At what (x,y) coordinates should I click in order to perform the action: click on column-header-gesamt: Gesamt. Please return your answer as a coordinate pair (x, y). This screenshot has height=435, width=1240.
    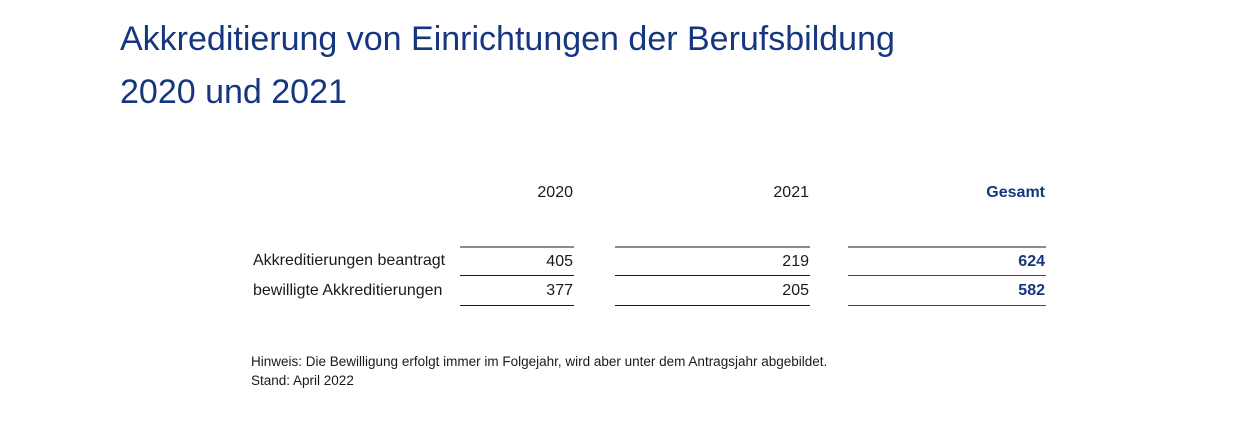
    Looking at the image, I should click on (1015, 192).